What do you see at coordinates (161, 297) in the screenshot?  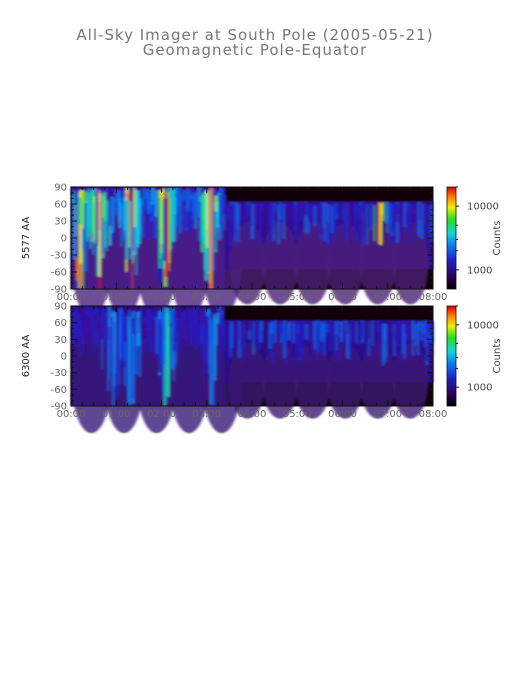 I see `x-tick-label: 02:00` at bounding box center [161, 297].